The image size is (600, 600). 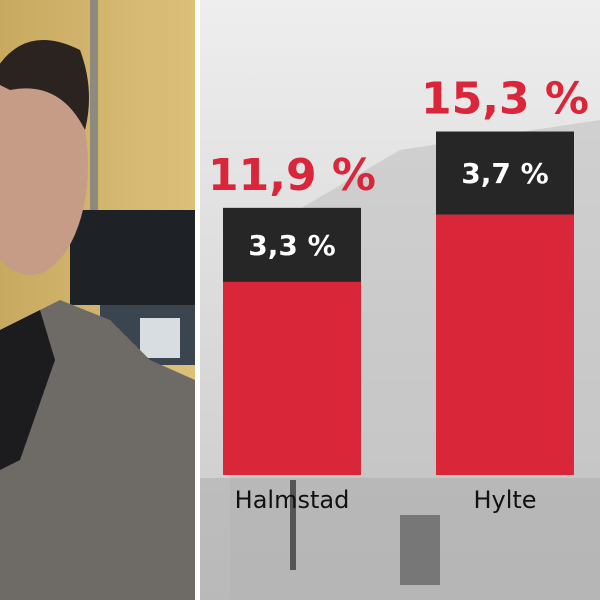 I want to click on category-label: Hylte, so click(x=504, y=500).